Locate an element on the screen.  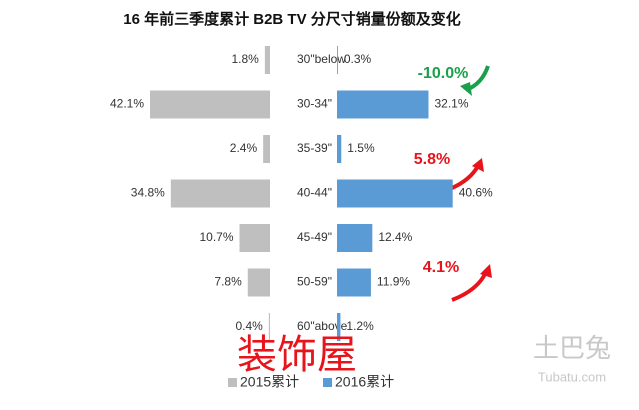
value-label: 2.4% is located at coordinates (244, 148).